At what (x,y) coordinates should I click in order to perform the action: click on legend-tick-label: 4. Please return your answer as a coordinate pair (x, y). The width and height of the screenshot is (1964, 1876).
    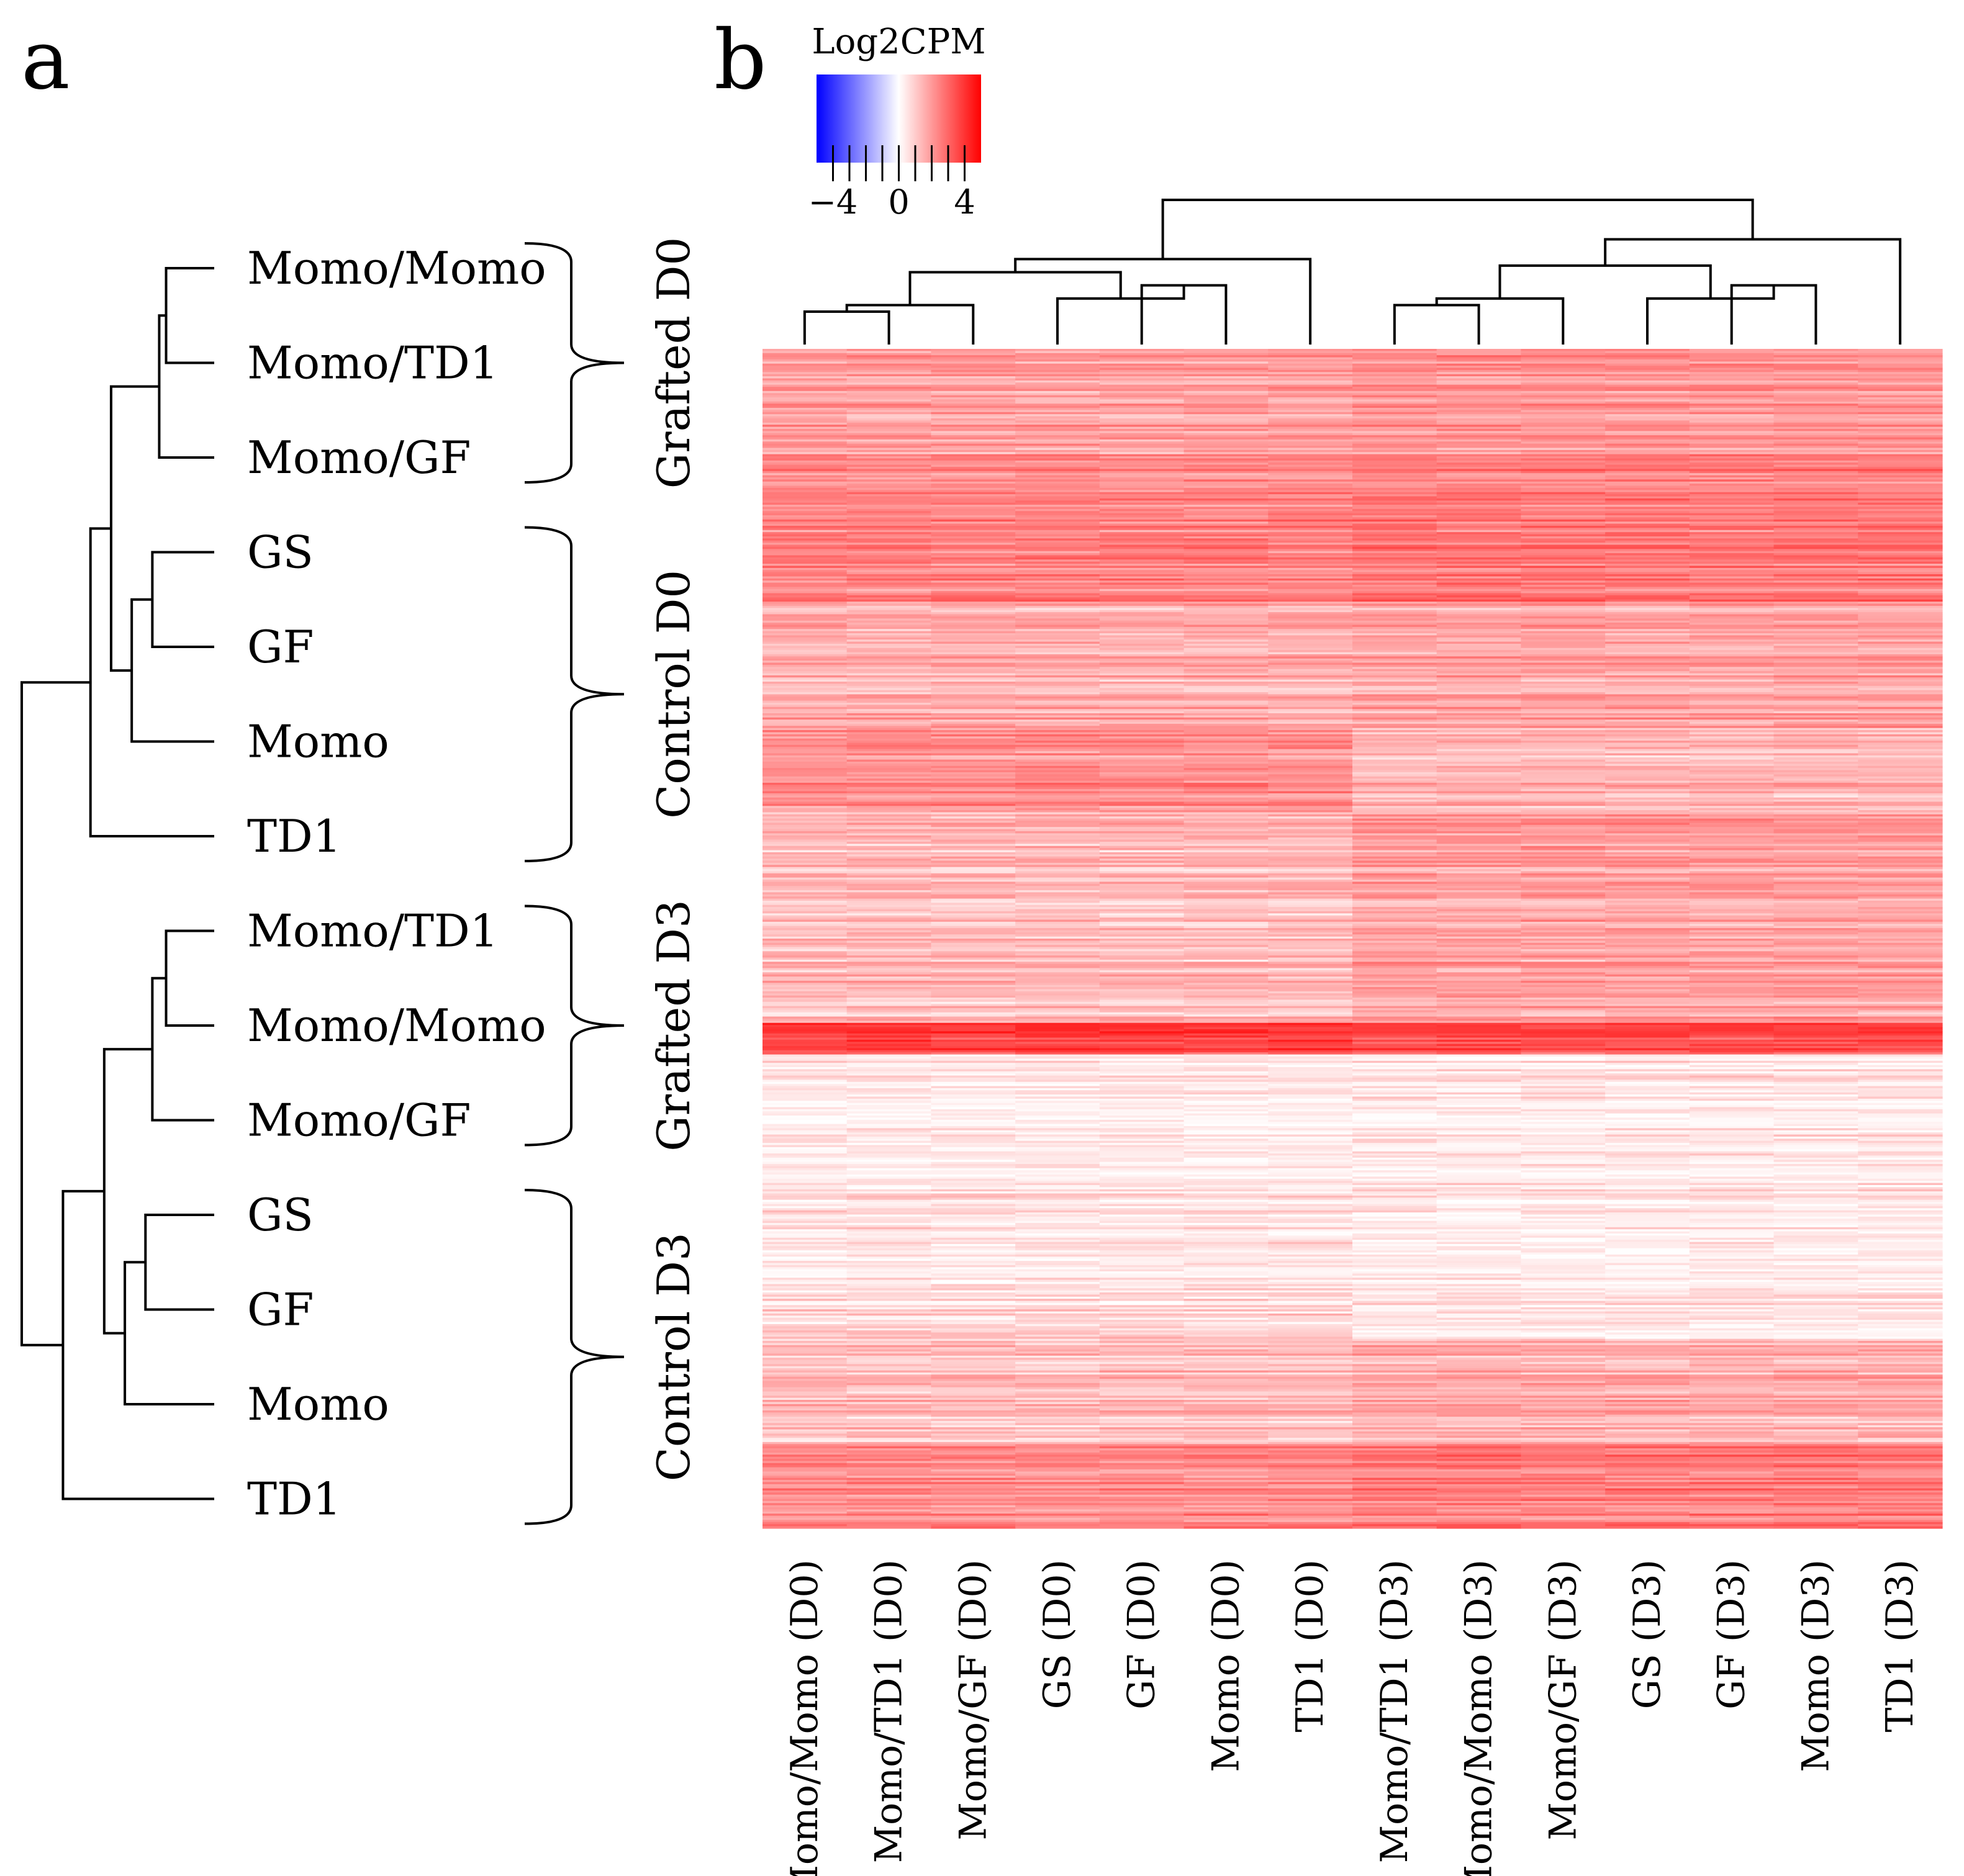
    Looking at the image, I should click on (965, 202).